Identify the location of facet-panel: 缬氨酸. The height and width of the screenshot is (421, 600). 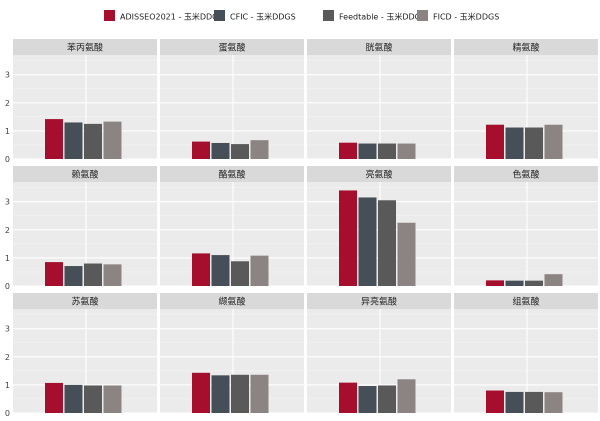
(232, 353).